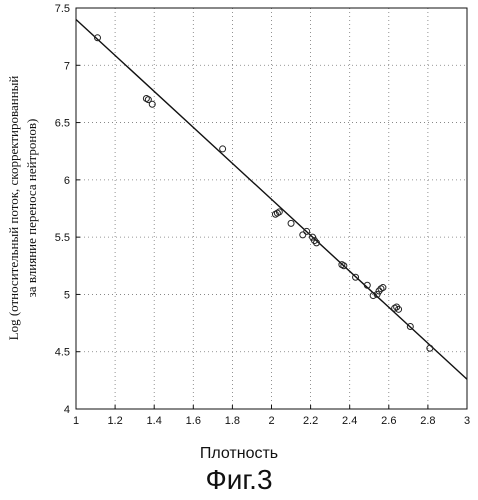 Image resolution: width=478 pixels, height=500 pixels. I want to click on y-tick-label: 6.5, so click(62, 124).